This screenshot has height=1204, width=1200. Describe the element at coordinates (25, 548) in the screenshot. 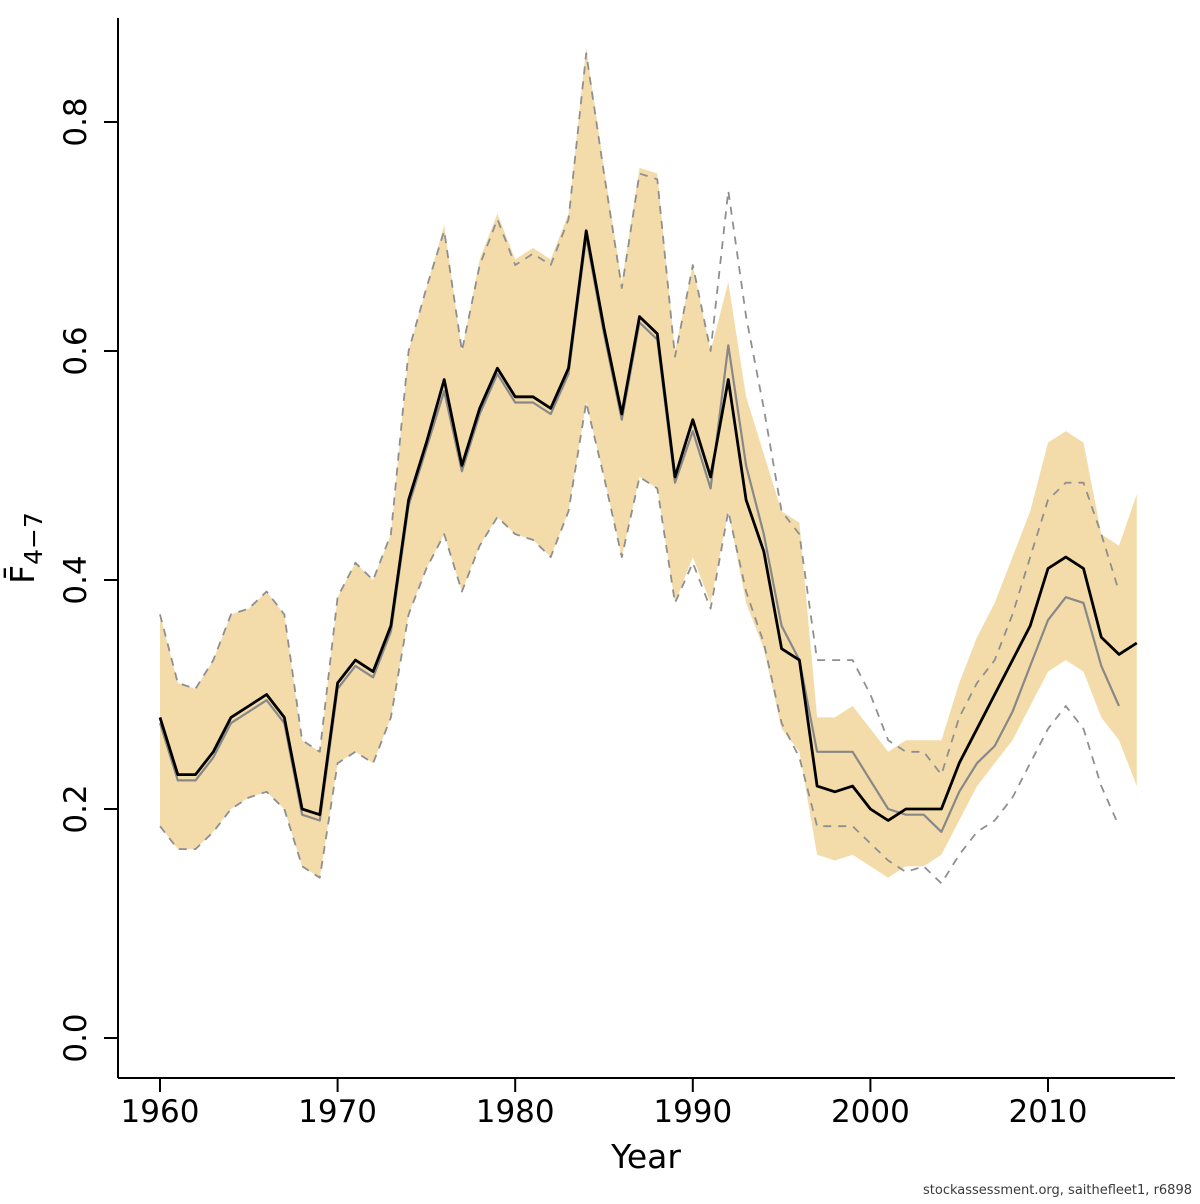

I see `y-axis-label: F̄4−7` at that location.